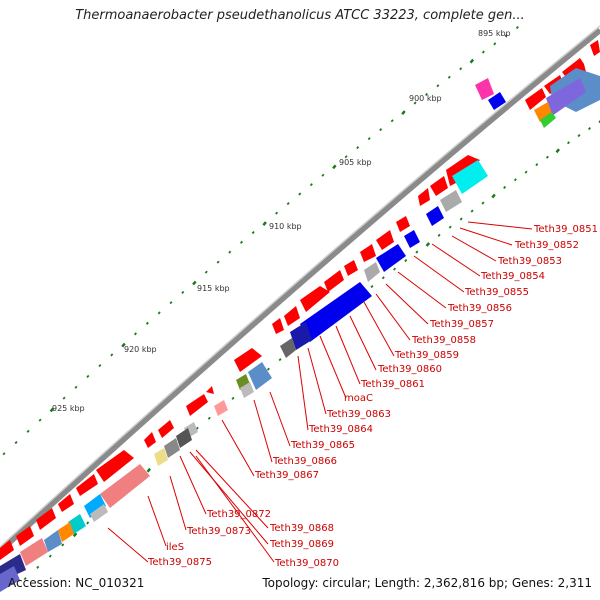 The width and height of the screenshot is (600, 600). Describe the element at coordinates (496, 292) in the screenshot. I see `gene-label: Teth39_0855` at that location.